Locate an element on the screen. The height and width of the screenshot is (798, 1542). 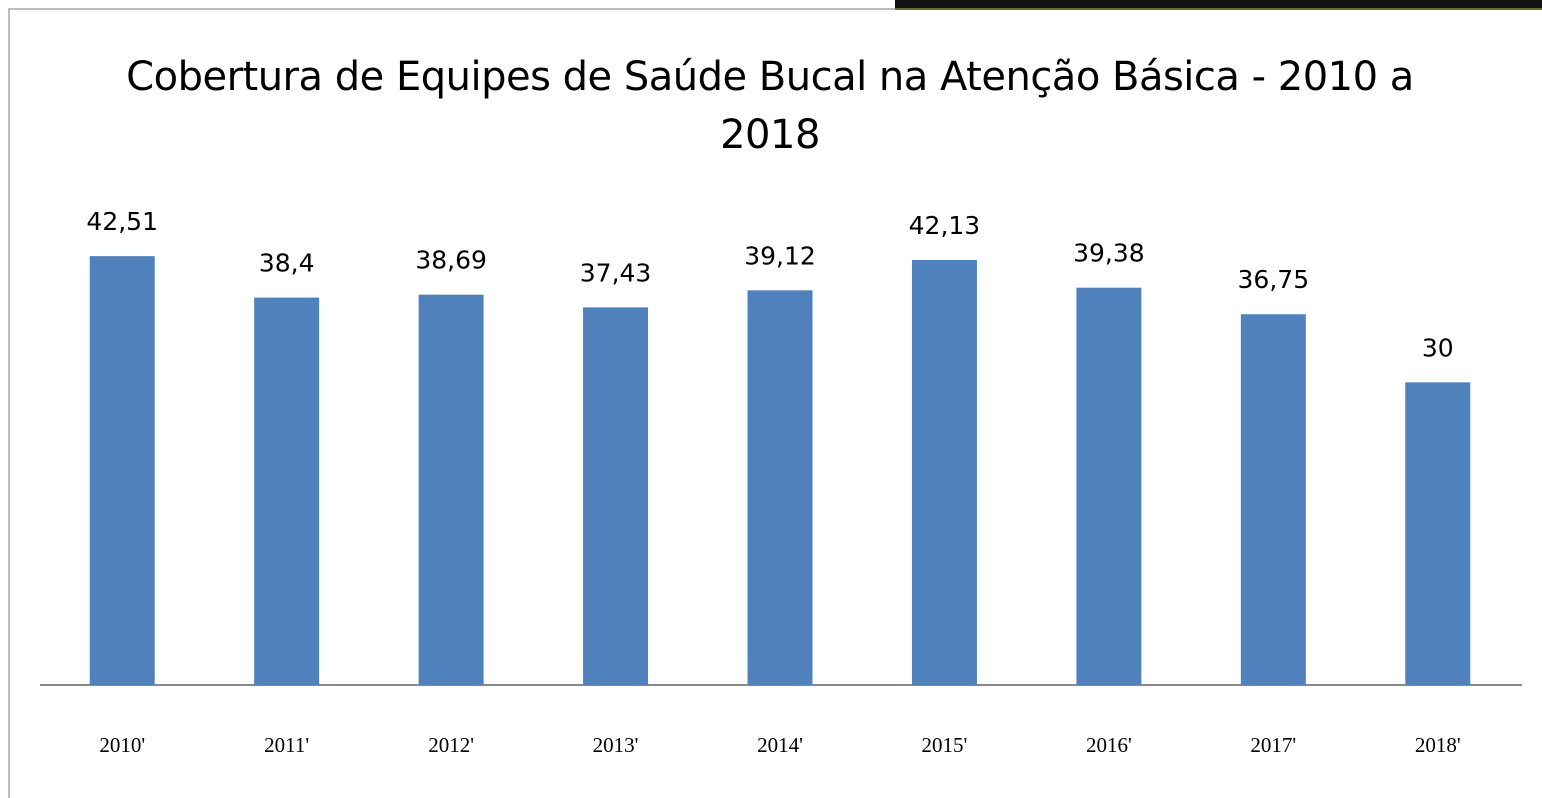
data-label: 42,13 is located at coordinates (945, 225).